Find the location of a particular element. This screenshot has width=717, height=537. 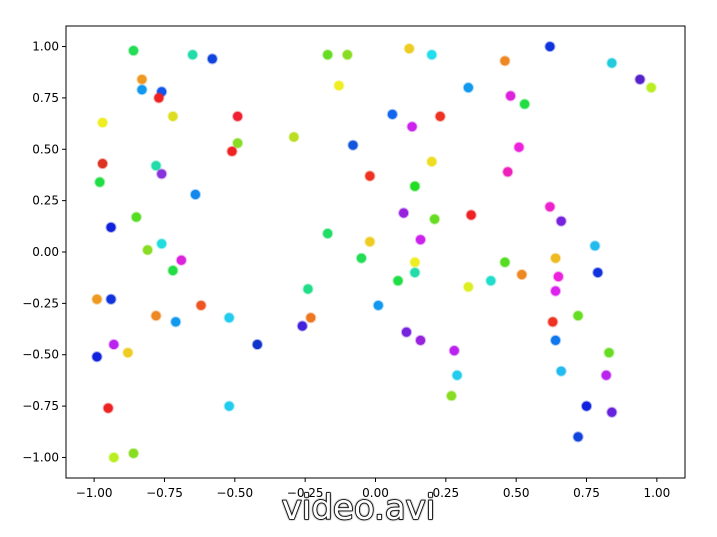

y-tick-label: −0.75 is located at coordinates (40, 406).